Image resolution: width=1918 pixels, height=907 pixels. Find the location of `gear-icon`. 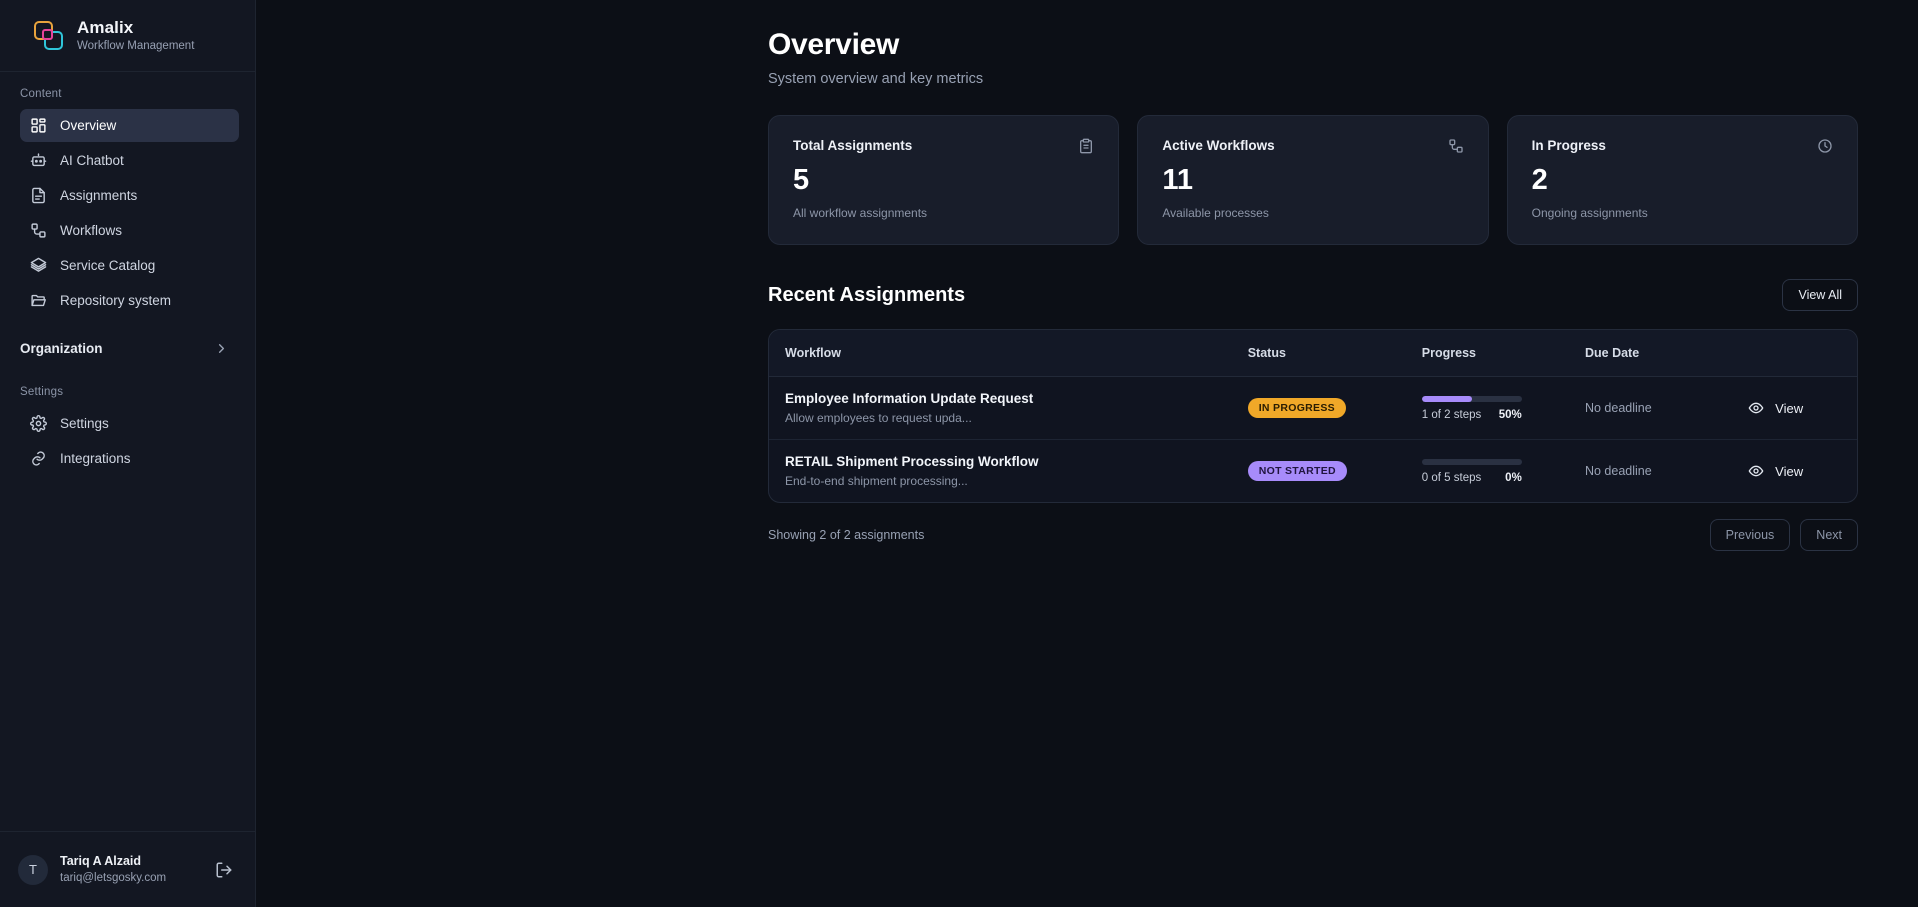

gear-icon is located at coordinates (38, 423).